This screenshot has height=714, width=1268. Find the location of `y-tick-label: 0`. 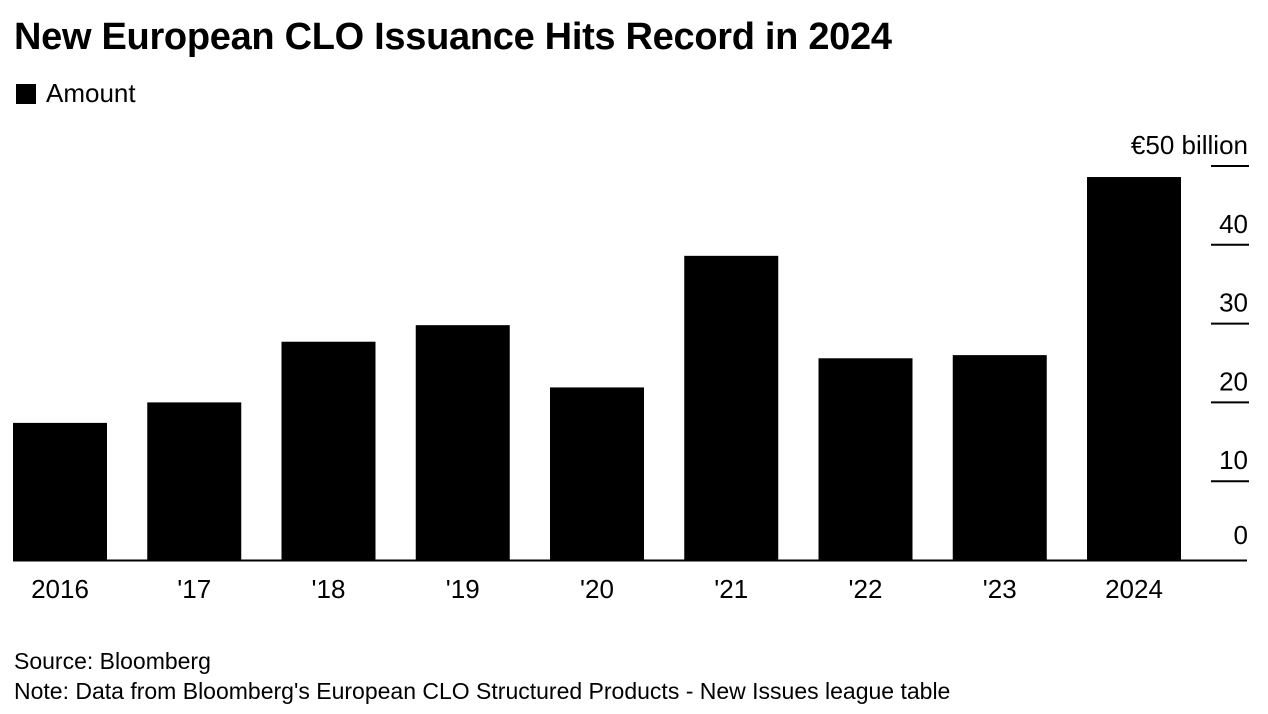

y-tick-label: 0 is located at coordinates (1241, 535).